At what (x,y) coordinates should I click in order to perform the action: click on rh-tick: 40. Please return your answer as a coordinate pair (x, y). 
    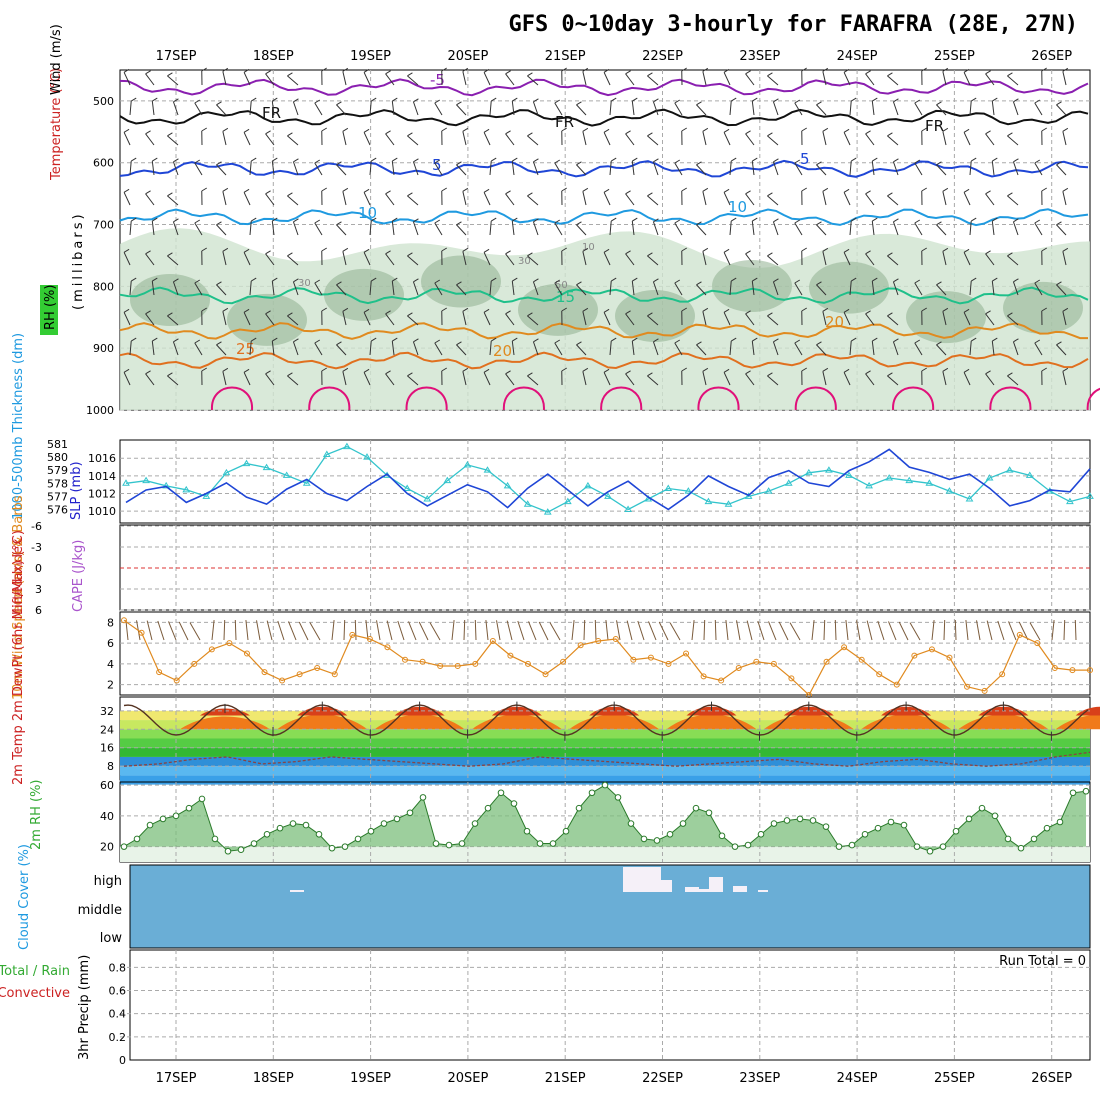
    Looking at the image, I should click on (107, 816).